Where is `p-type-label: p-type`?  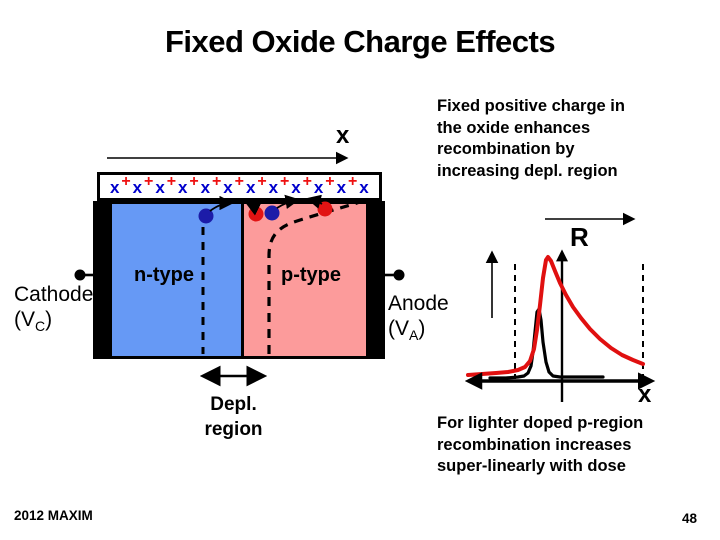 p-type-label: p-type is located at coordinates (311, 275).